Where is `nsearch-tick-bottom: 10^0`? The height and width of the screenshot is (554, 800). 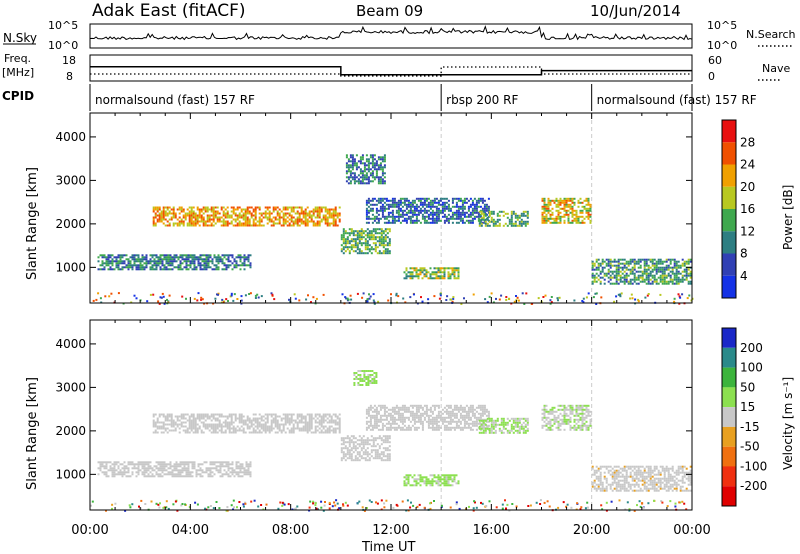
nsearch-tick-bottom: 10^0 is located at coordinates (722, 45).